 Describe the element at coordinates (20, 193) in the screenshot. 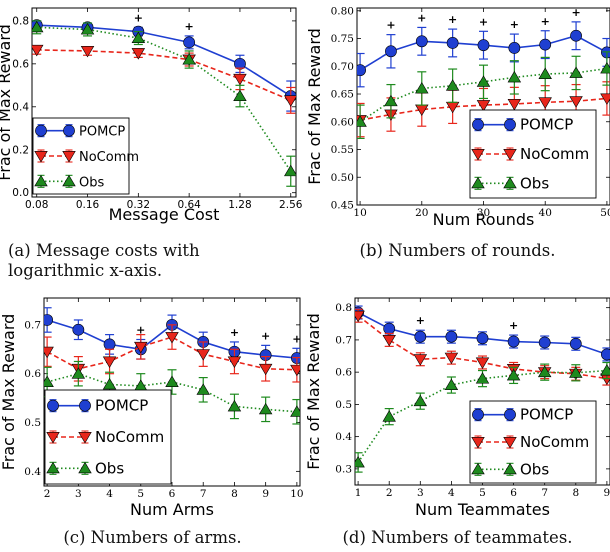

I see `y-tick-label: 0.0` at that location.